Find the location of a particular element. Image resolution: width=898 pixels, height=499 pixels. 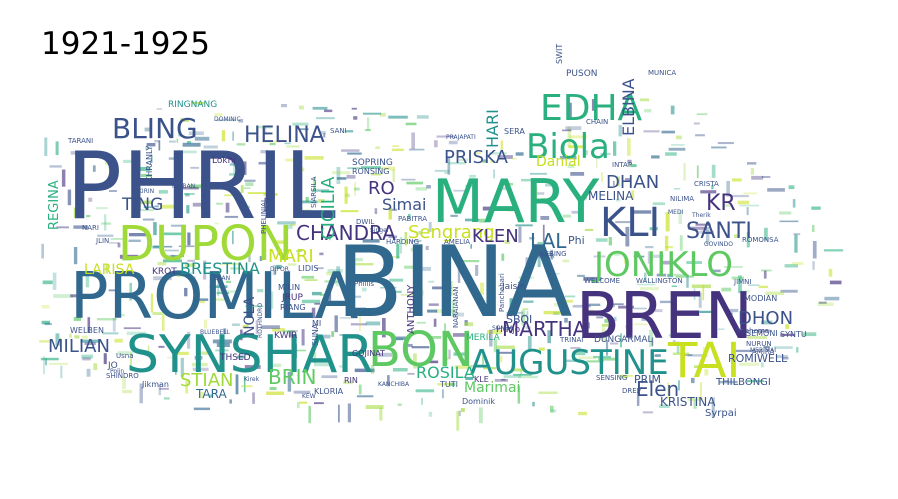

word-intap: INTAP is located at coordinates (622, 165).